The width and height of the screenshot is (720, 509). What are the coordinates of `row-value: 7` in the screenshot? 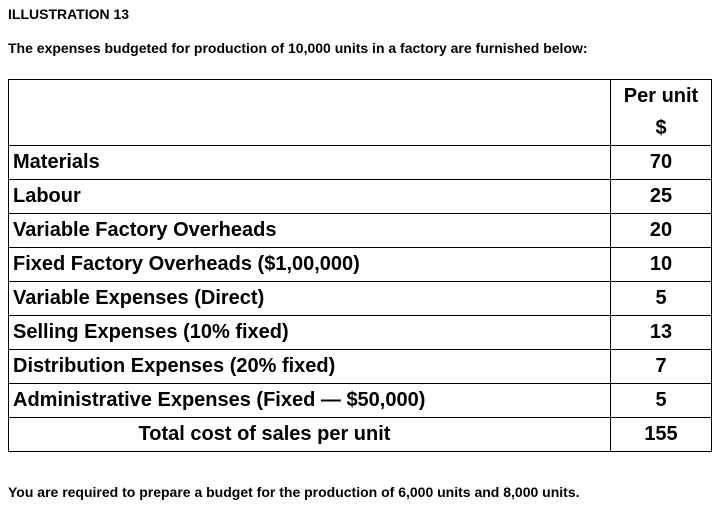 It's located at (661, 366).